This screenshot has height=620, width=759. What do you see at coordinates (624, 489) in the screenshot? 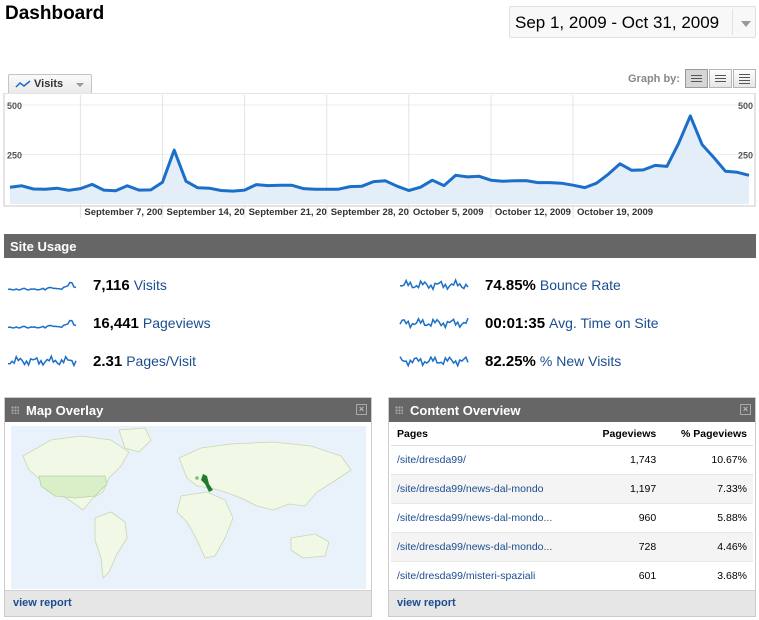
I see `pageviews-cell: 1,197` at bounding box center [624, 489].